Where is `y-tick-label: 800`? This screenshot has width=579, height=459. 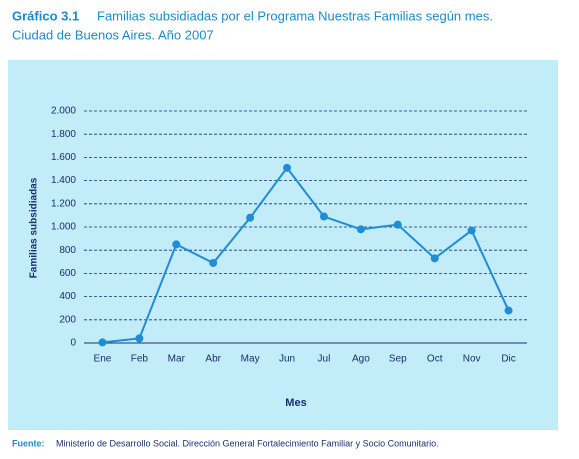
y-tick-label: 800 is located at coordinates (67, 250).